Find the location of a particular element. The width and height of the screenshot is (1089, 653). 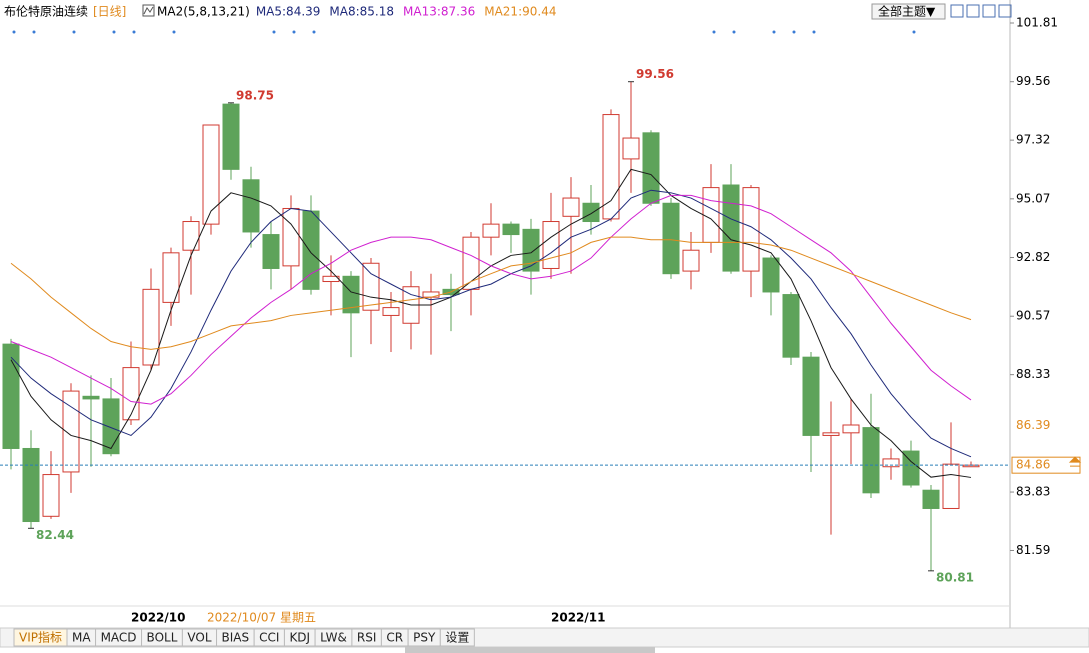

theme-button is located at coordinates (908, 11).